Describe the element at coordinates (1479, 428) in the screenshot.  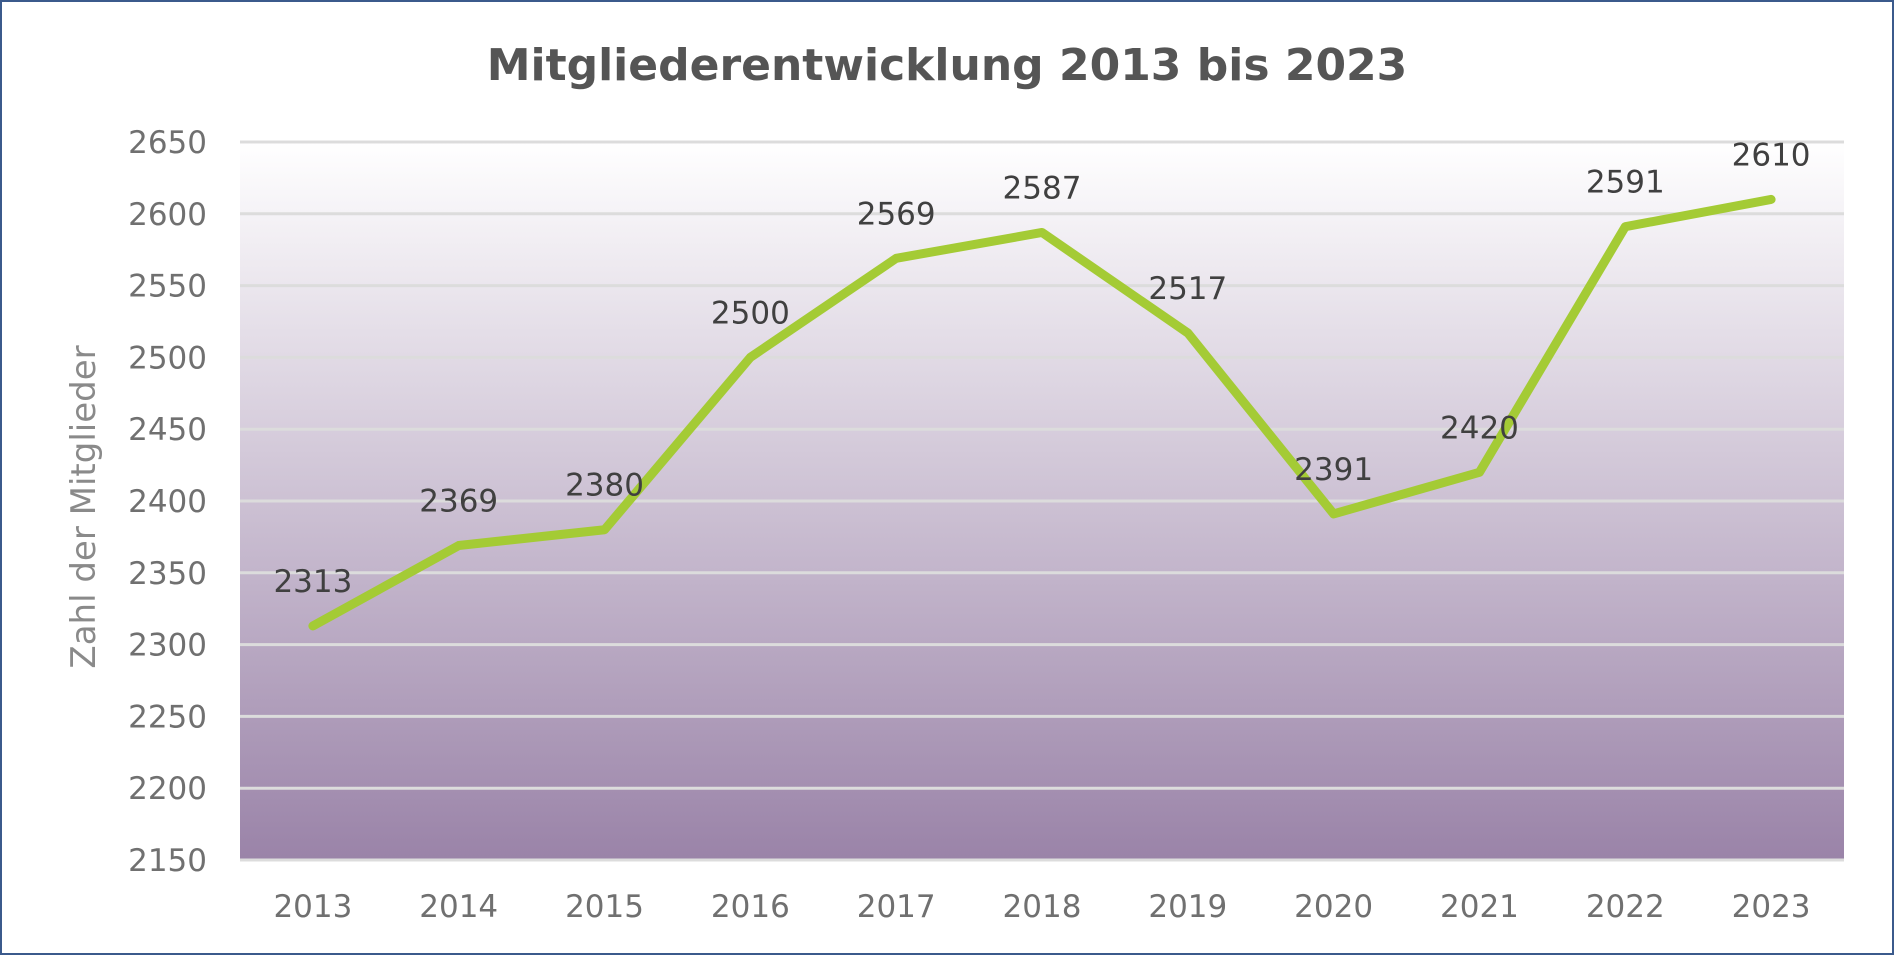
I see `data-label: 2420` at that location.